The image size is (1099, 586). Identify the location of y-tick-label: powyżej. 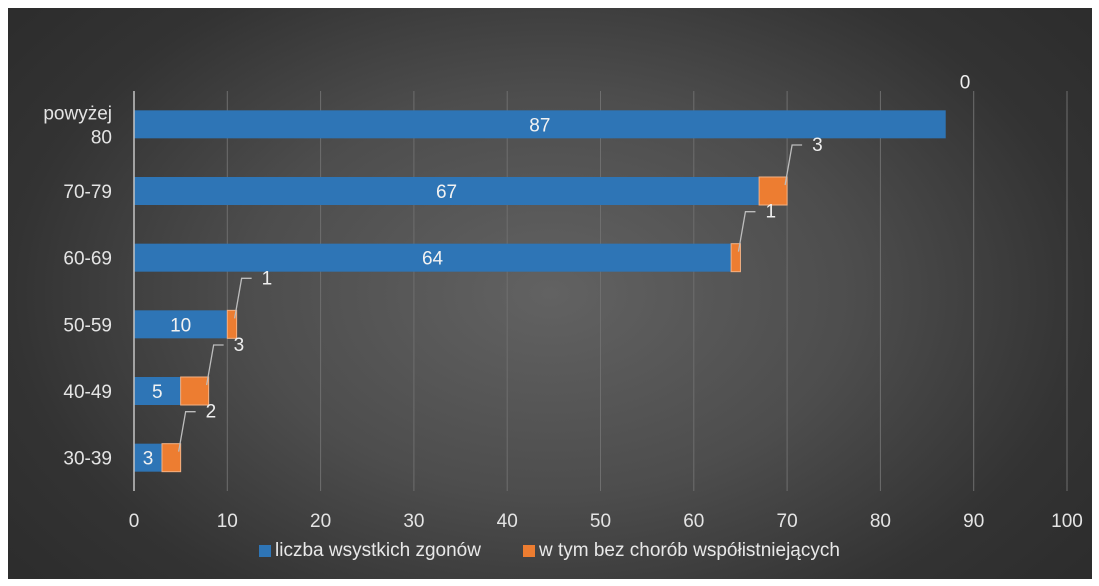
(77, 113).